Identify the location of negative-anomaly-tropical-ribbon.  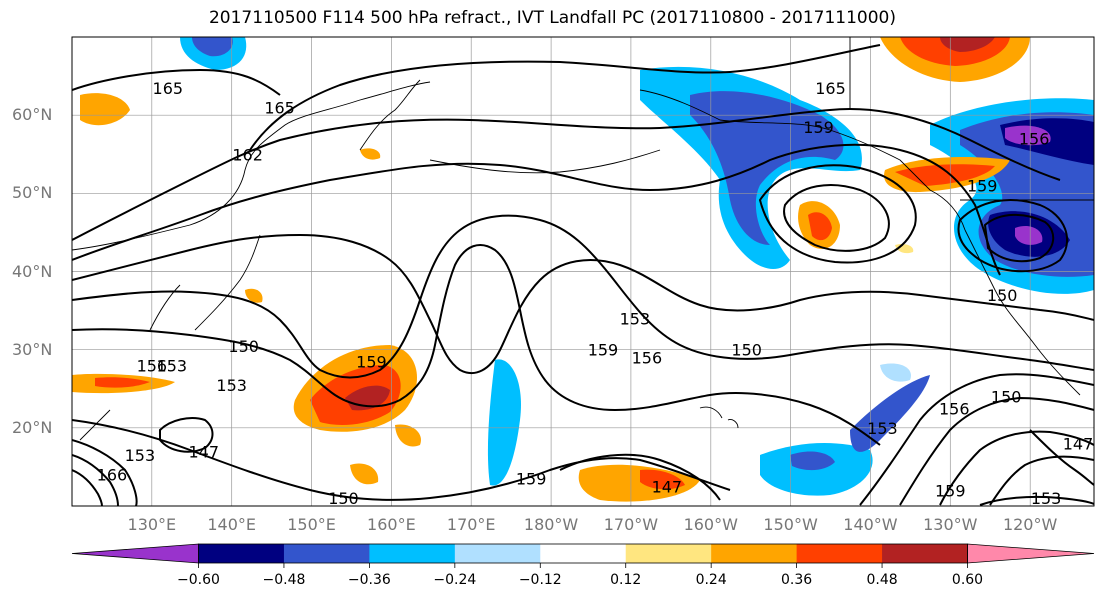
(890, 413).